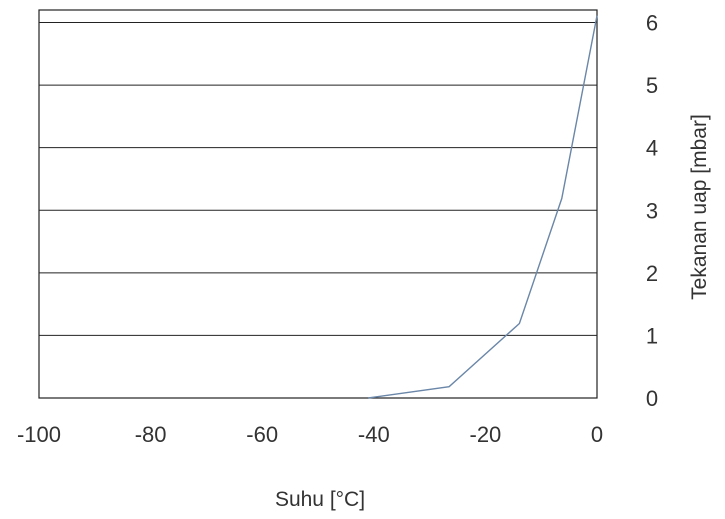  I want to click on x-axis-ticks: -100 -80 -60 -40 -20 0, so click(310, 434).